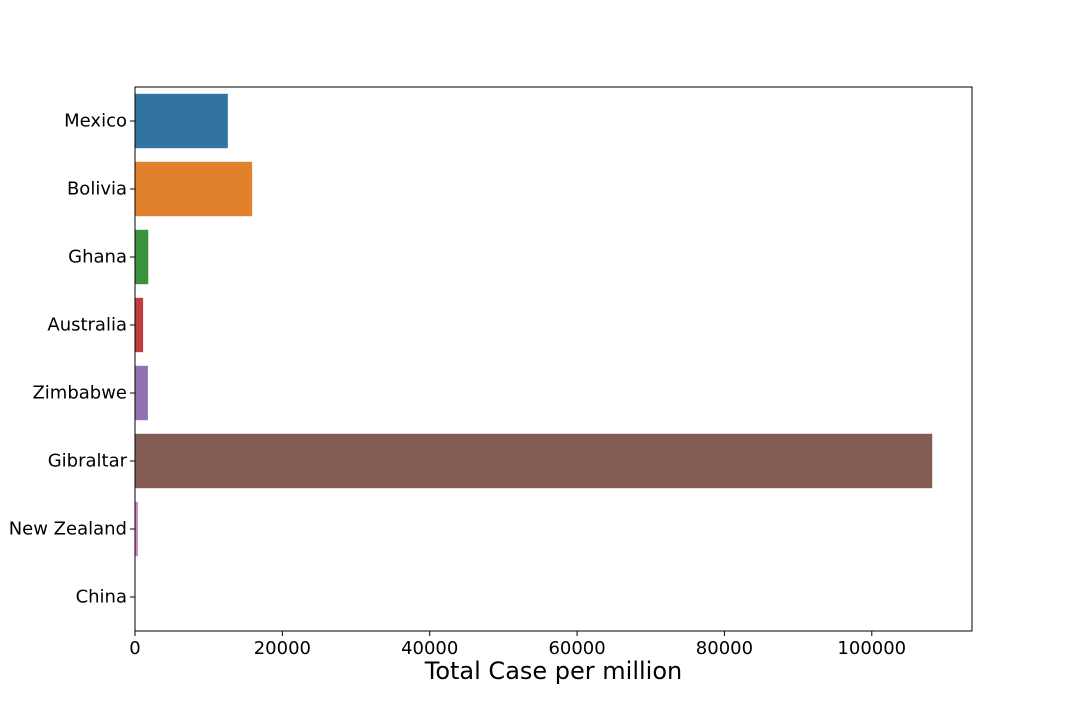  What do you see at coordinates (534, 461) in the screenshot?
I see `bar-gibraltar` at bounding box center [534, 461].